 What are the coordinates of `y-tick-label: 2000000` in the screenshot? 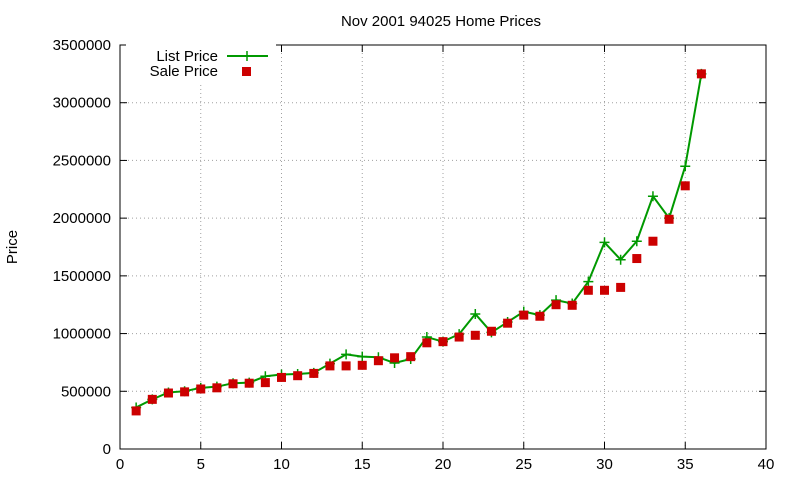 It's located at (82, 218).